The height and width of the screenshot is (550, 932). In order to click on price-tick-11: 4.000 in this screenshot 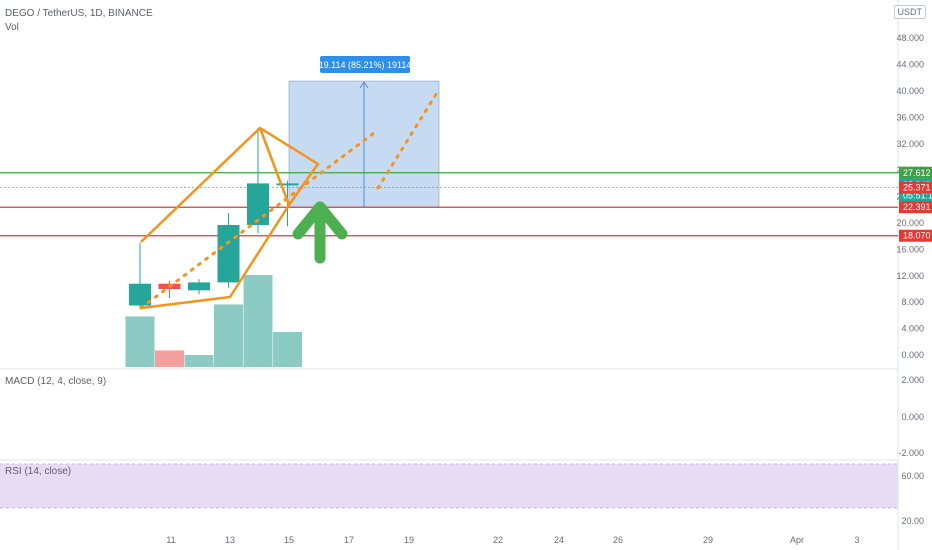, I will do `click(912, 329)`.